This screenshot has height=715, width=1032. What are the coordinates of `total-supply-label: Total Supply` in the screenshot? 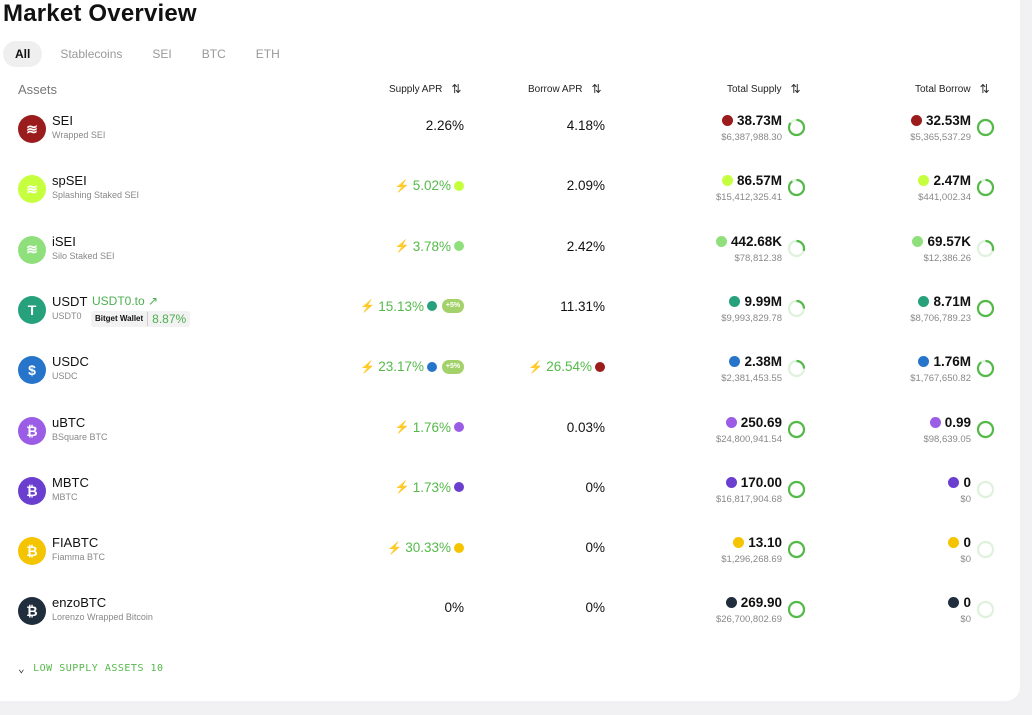 It's located at (754, 89).